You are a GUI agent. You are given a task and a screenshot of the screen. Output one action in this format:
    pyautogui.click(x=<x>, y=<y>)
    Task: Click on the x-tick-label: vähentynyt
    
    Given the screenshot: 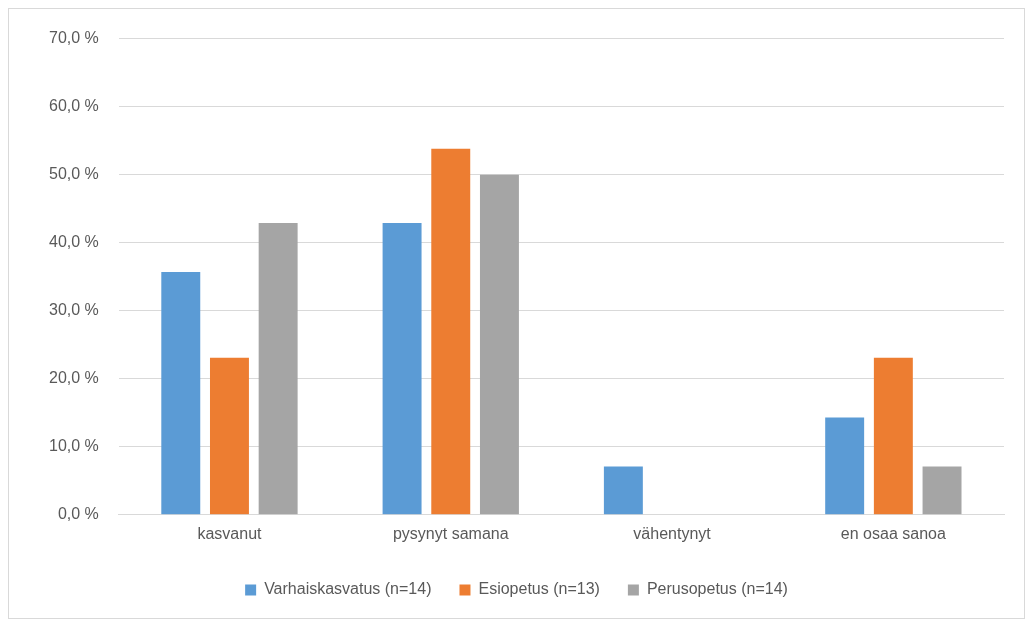 What is the action you would take?
    pyautogui.click(x=672, y=533)
    